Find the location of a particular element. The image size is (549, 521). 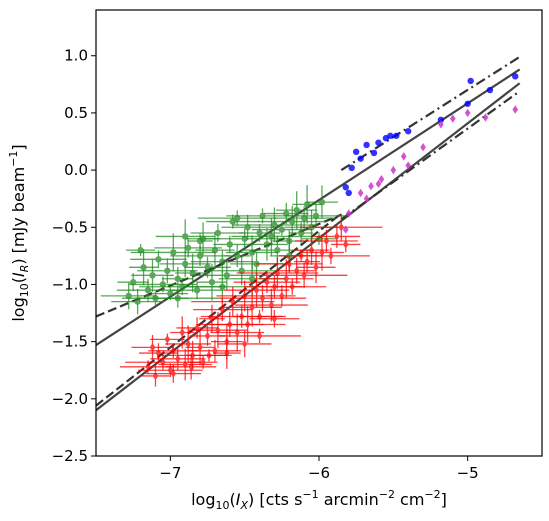

x-axis-label: log10(IX) [cts s−1 arcmin−2 cm−2] is located at coordinates (319, 500).